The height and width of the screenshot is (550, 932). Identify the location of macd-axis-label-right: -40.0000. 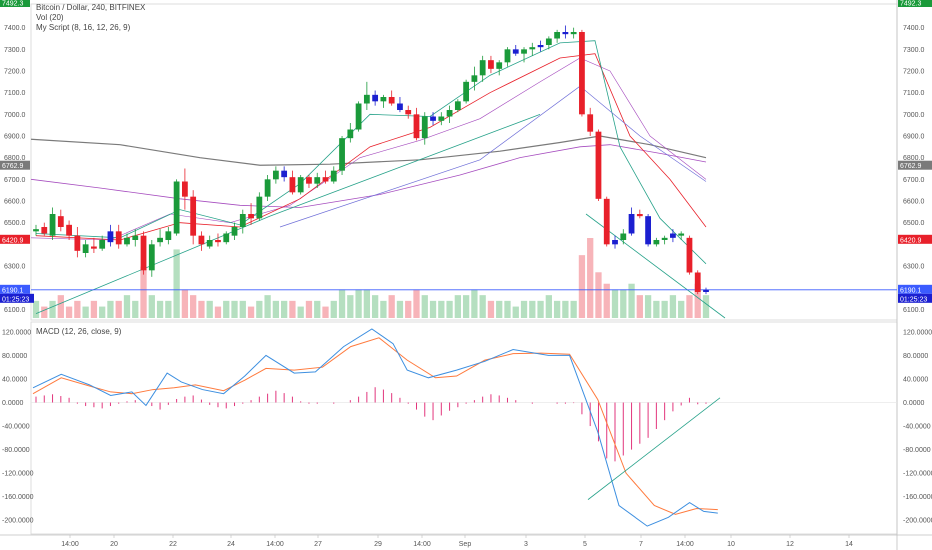
(917, 427).